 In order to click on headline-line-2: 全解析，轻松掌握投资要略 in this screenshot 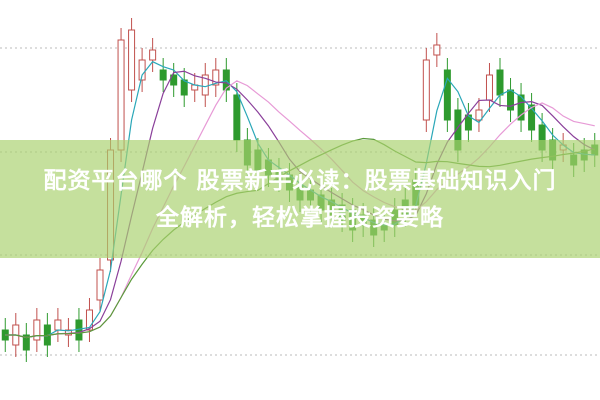, I will do `click(300, 218)`.